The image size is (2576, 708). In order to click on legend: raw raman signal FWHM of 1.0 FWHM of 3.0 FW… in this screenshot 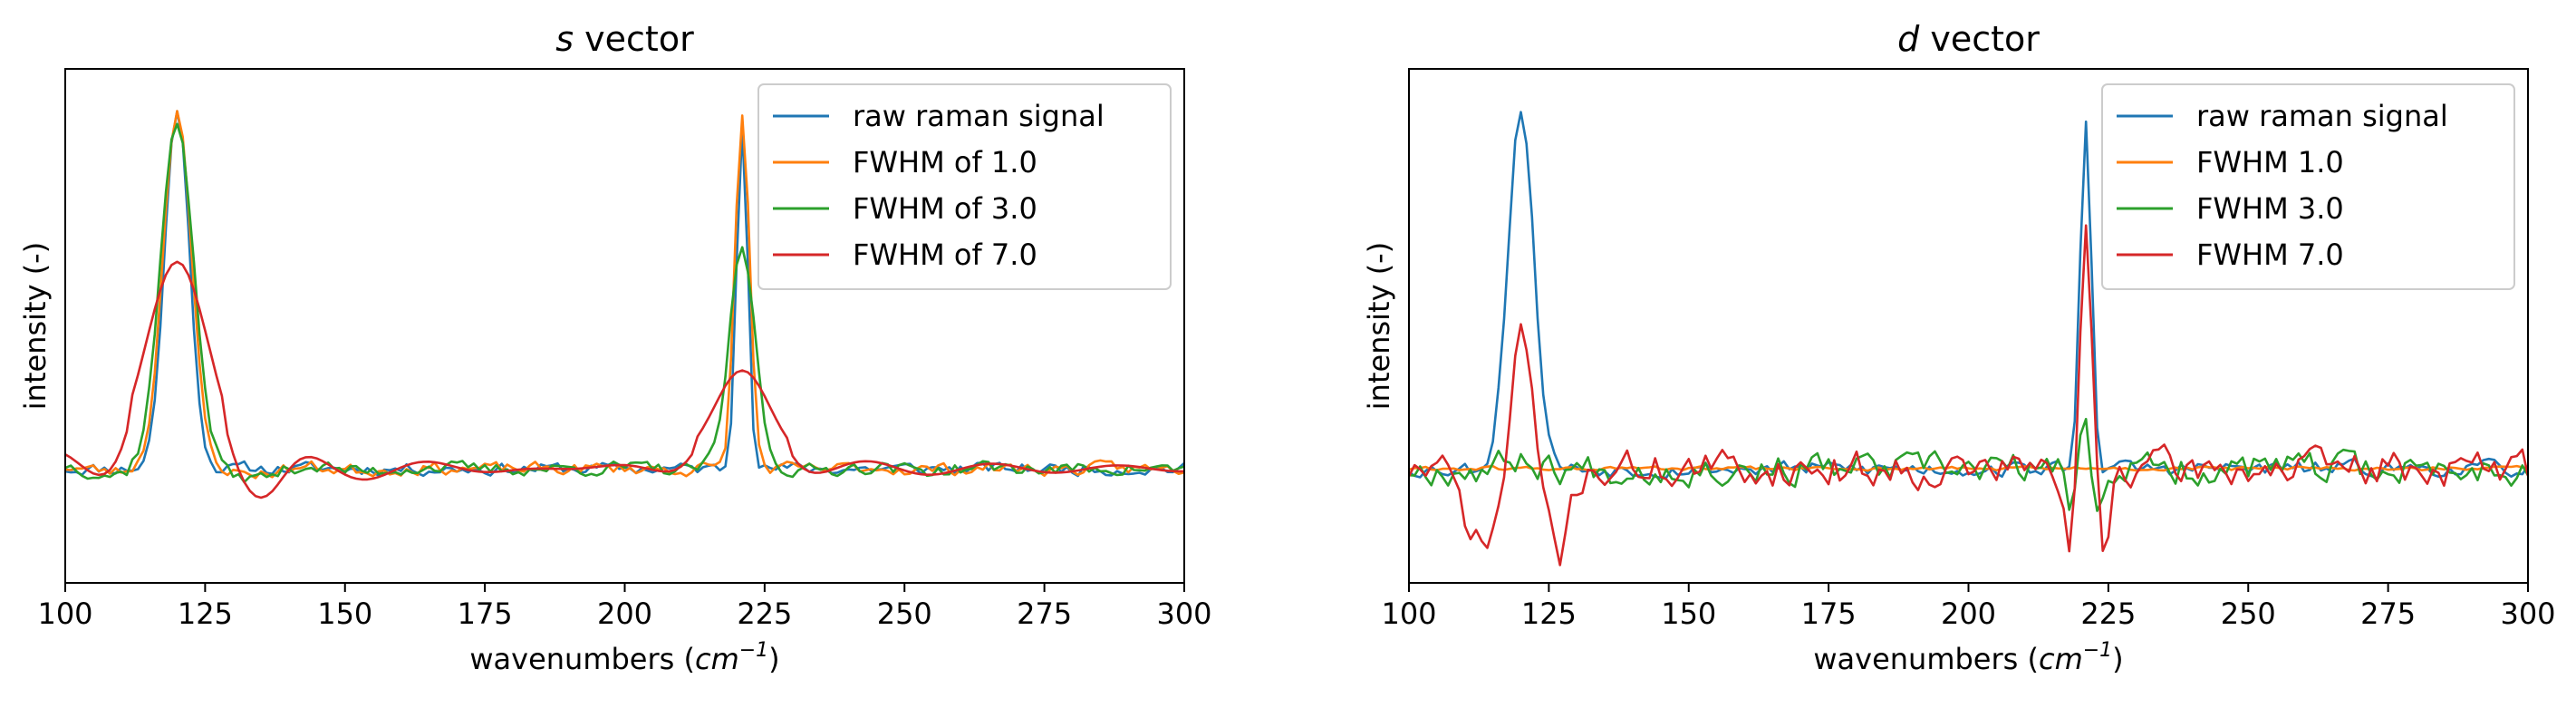, I will do `click(964, 186)`.